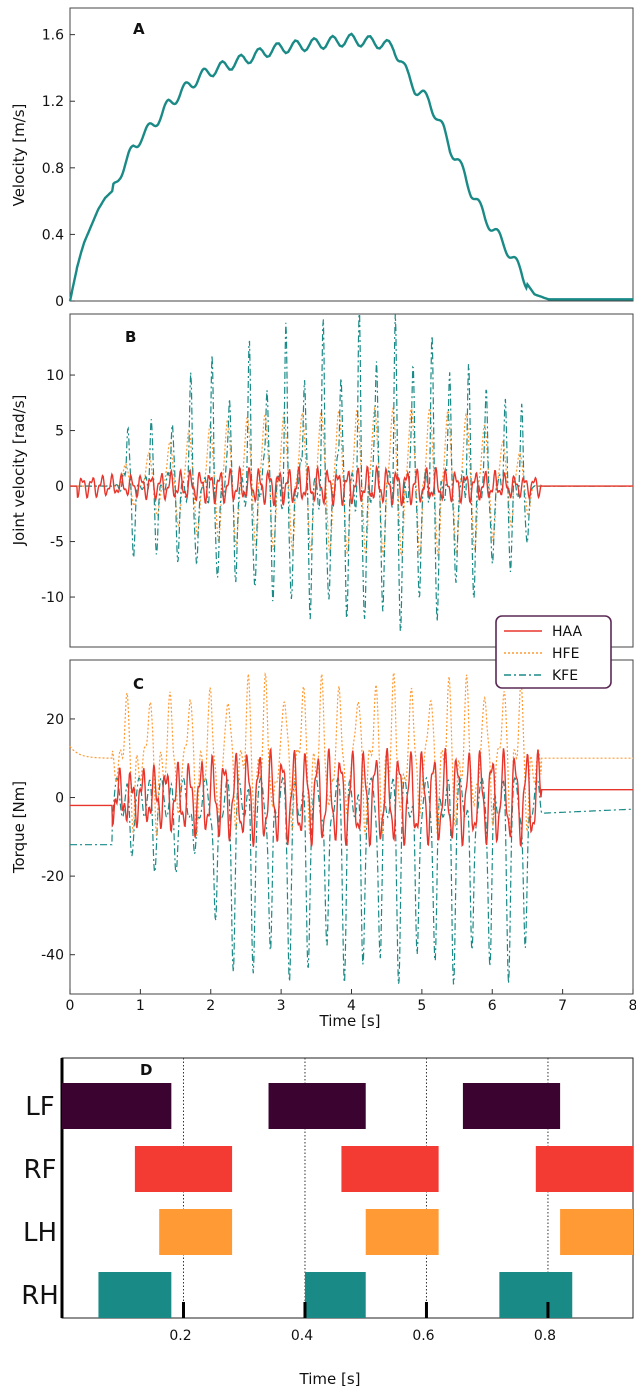 The height and width of the screenshot is (1388, 636). I want to click on legend-hfe-label: HFE, so click(565, 654).